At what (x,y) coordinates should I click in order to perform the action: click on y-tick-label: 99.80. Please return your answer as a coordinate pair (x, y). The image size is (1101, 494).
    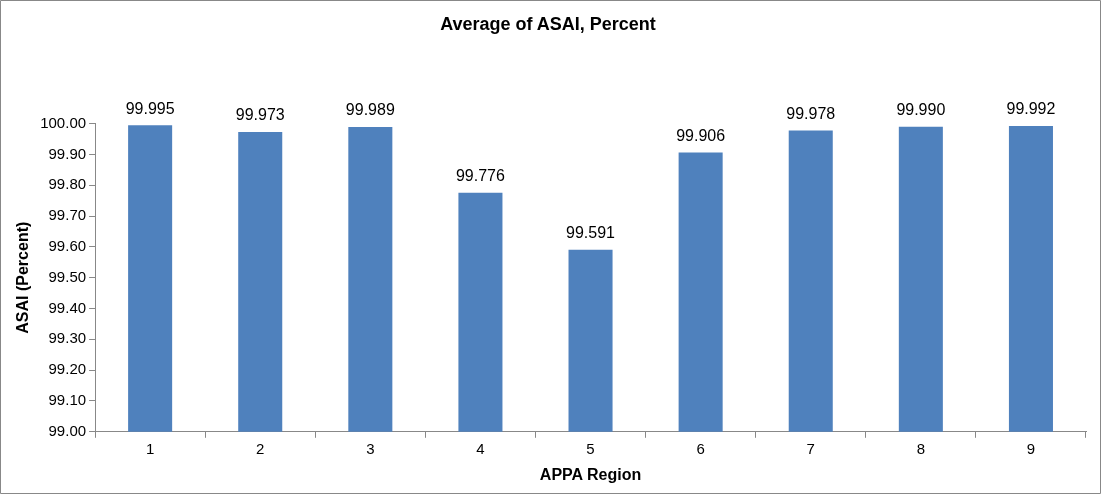
    Looking at the image, I should click on (67, 184).